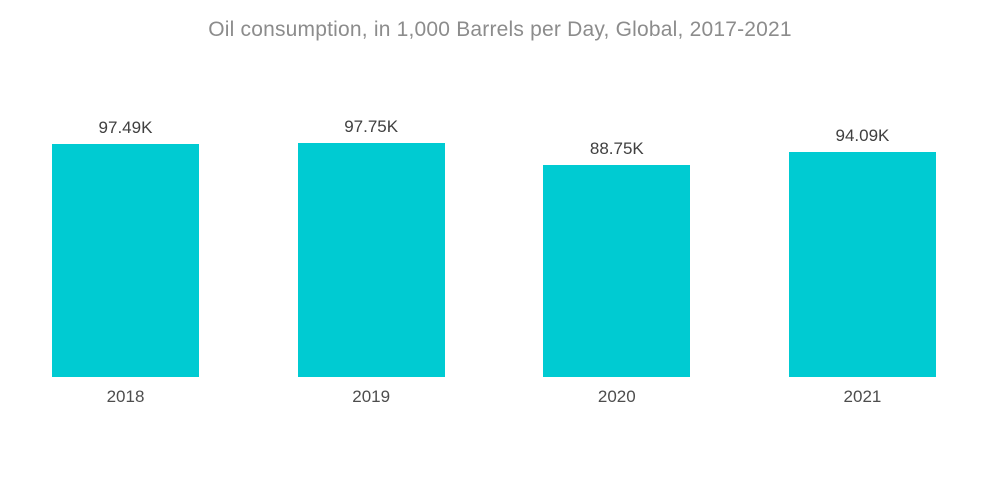  What do you see at coordinates (371, 396) in the screenshot?
I see `year-label: 2019` at bounding box center [371, 396].